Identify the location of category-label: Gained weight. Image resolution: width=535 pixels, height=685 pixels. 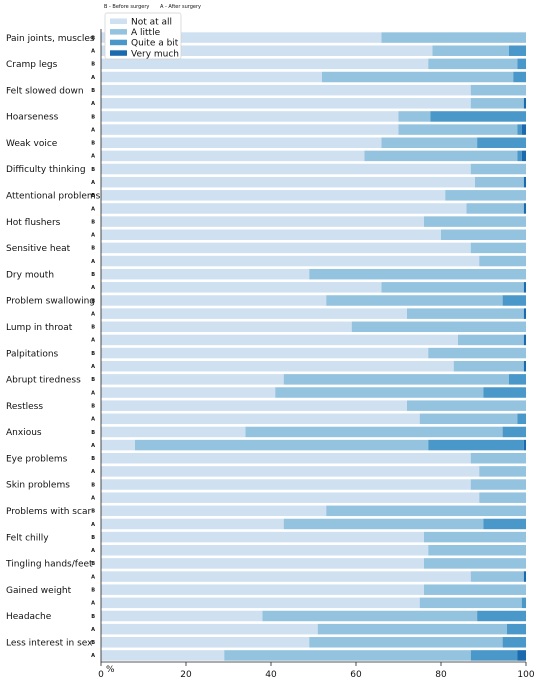
(39, 591).